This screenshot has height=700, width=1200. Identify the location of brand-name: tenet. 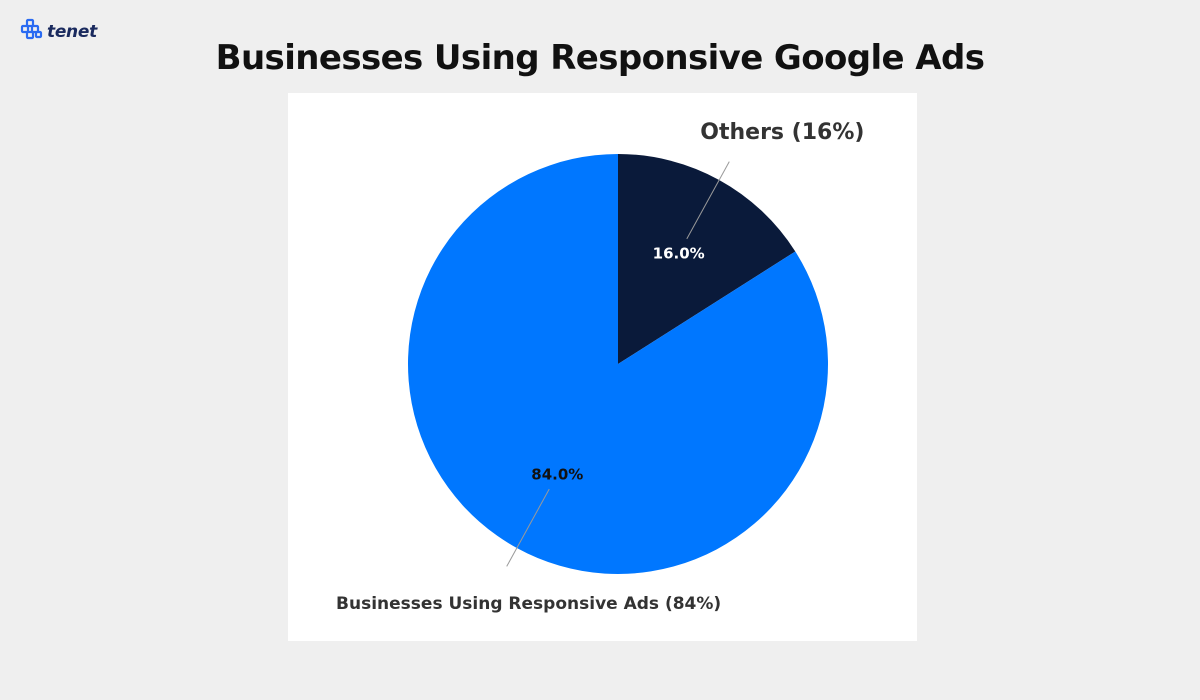
(72, 32).